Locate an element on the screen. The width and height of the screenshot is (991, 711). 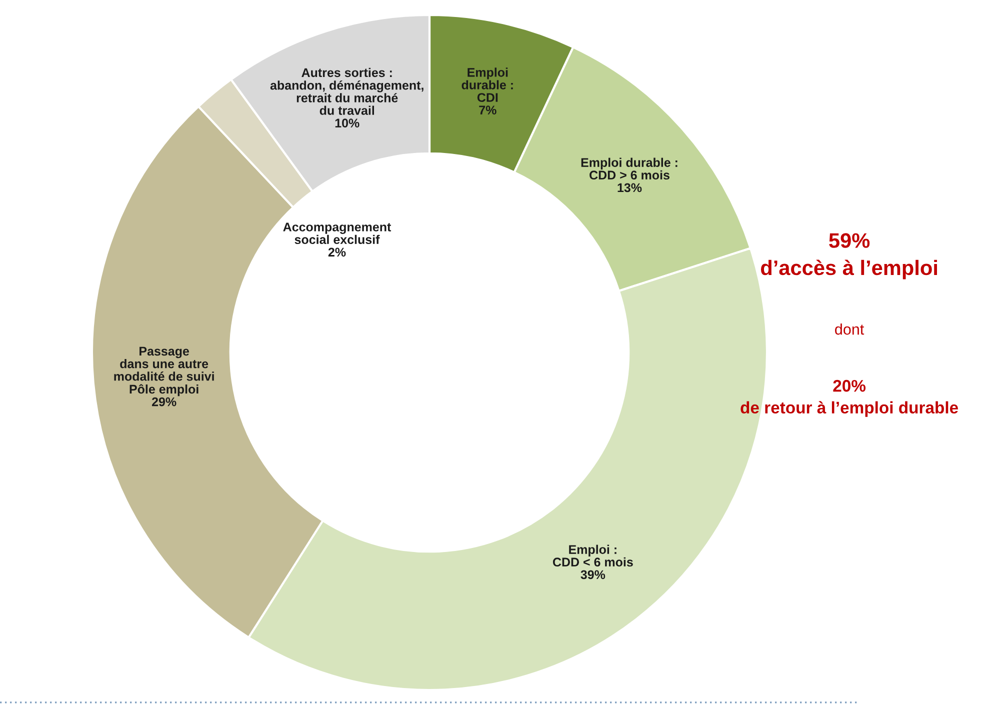
slice-label: Emploi durable : CDI is located at coordinates (487, 85).